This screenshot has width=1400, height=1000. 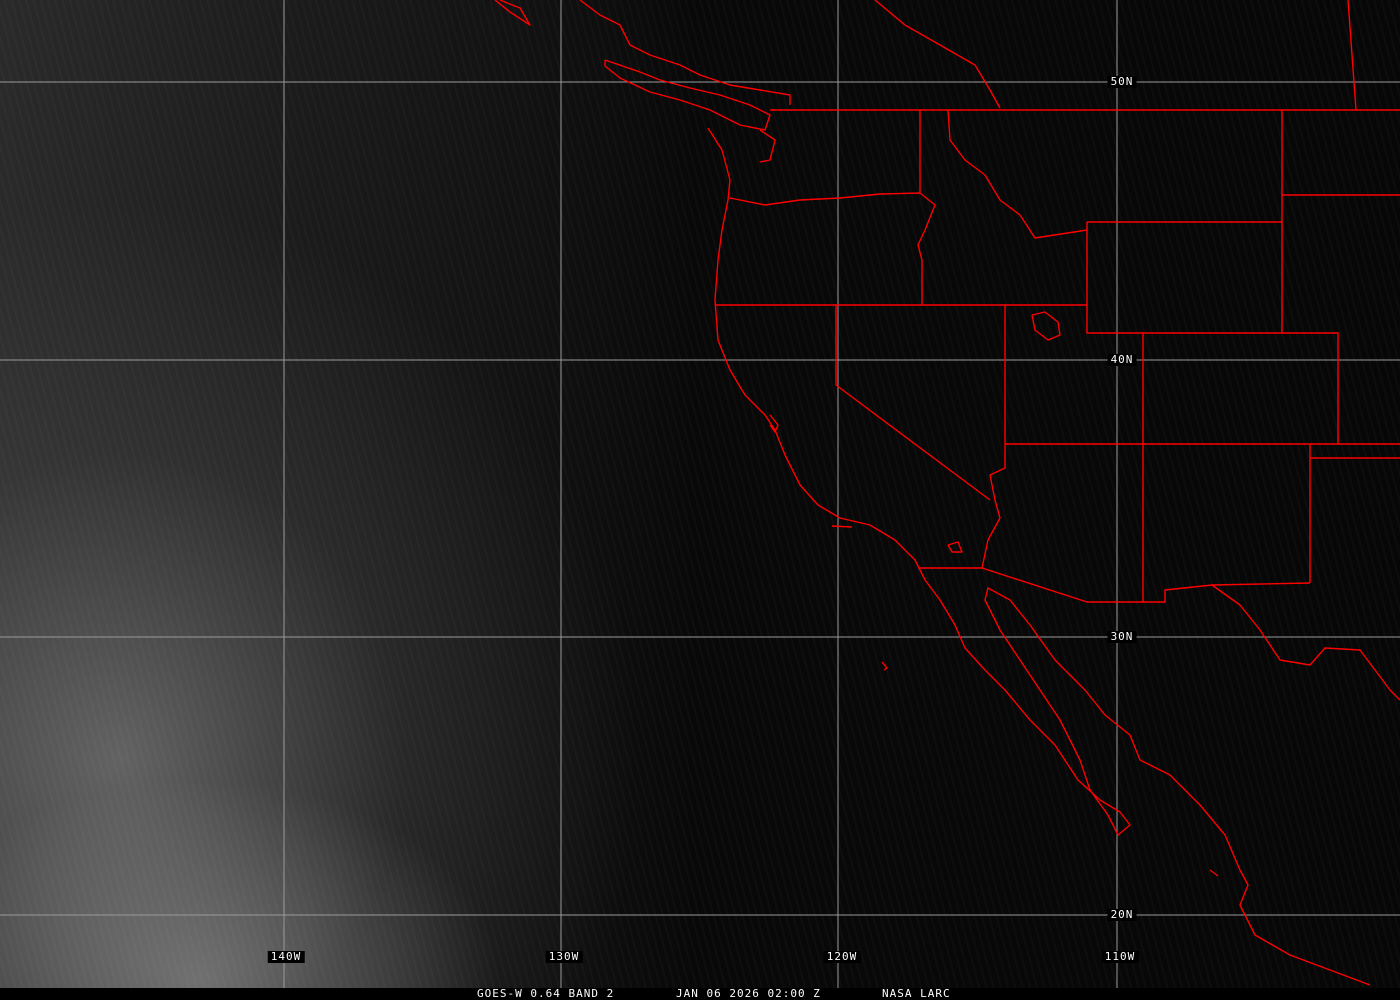 What do you see at coordinates (842, 957) in the screenshot?
I see `lon-label-120w: 120W` at bounding box center [842, 957].